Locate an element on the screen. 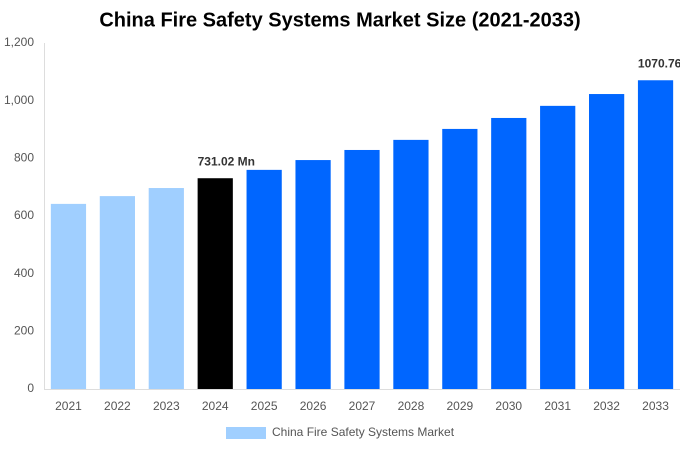  legend-swatch is located at coordinates (246, 433).